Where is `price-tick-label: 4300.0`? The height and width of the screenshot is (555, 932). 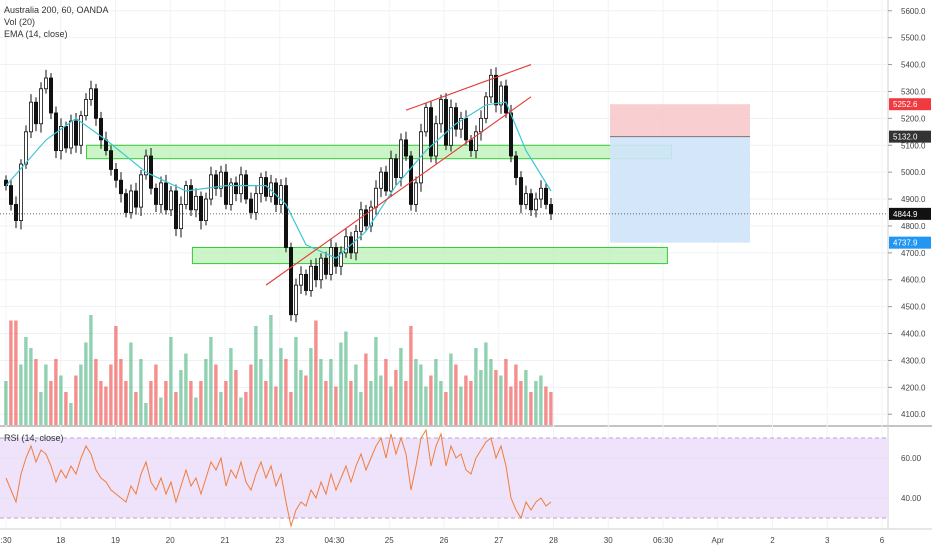 price-tick-label: 4300.0 is located at coordinates (913, 360).